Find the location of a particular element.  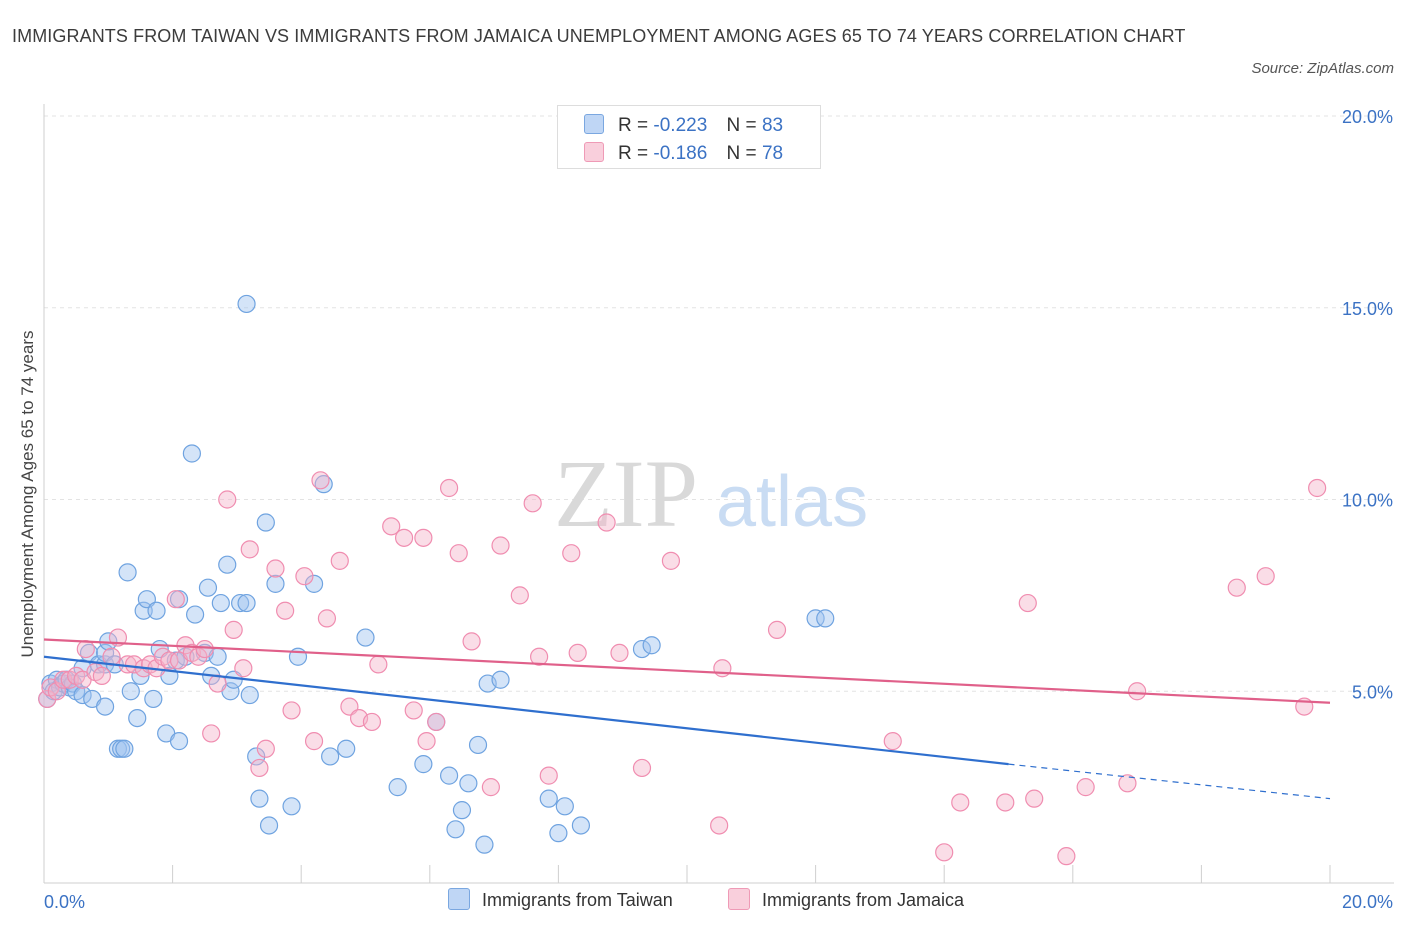

legend-r-value: -0.223 is located at coordinates (680, 125).